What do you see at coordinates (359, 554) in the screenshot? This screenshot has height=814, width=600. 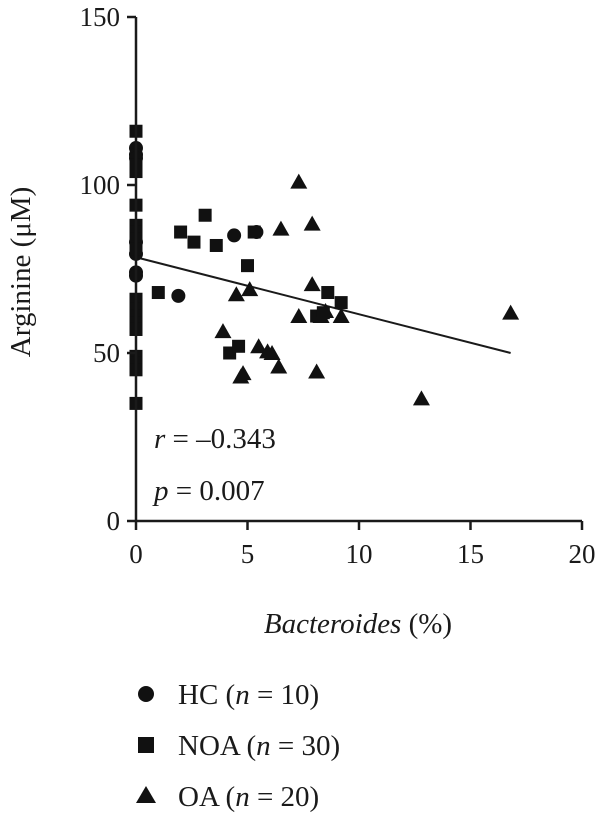 I see `x-tick-label: 10` at bounding box center [359, 554].